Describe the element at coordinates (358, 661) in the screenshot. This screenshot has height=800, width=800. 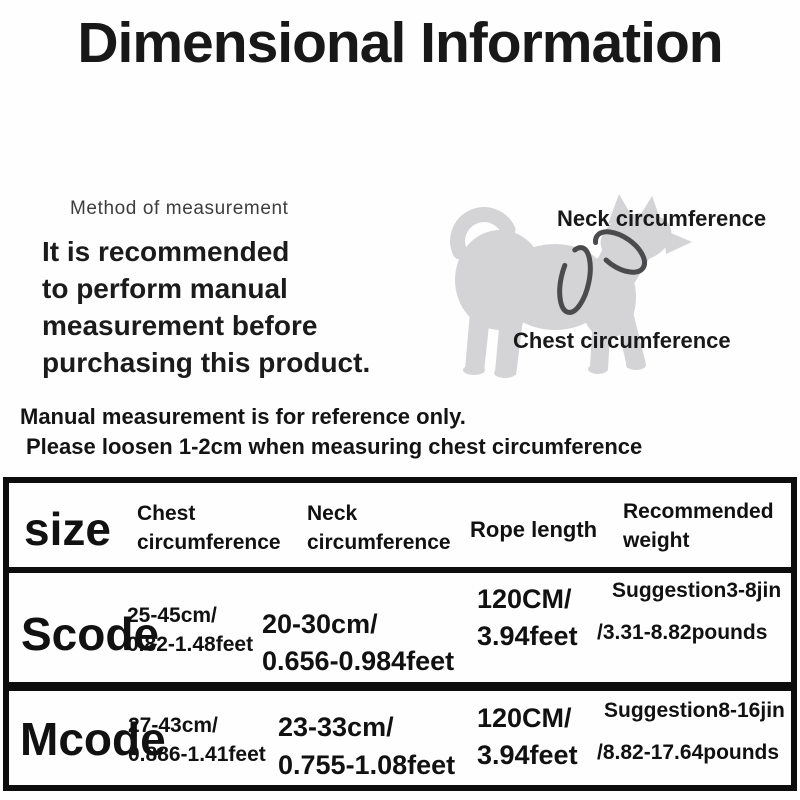
I see `cell-line: 0.656-0.984feet` at that location.